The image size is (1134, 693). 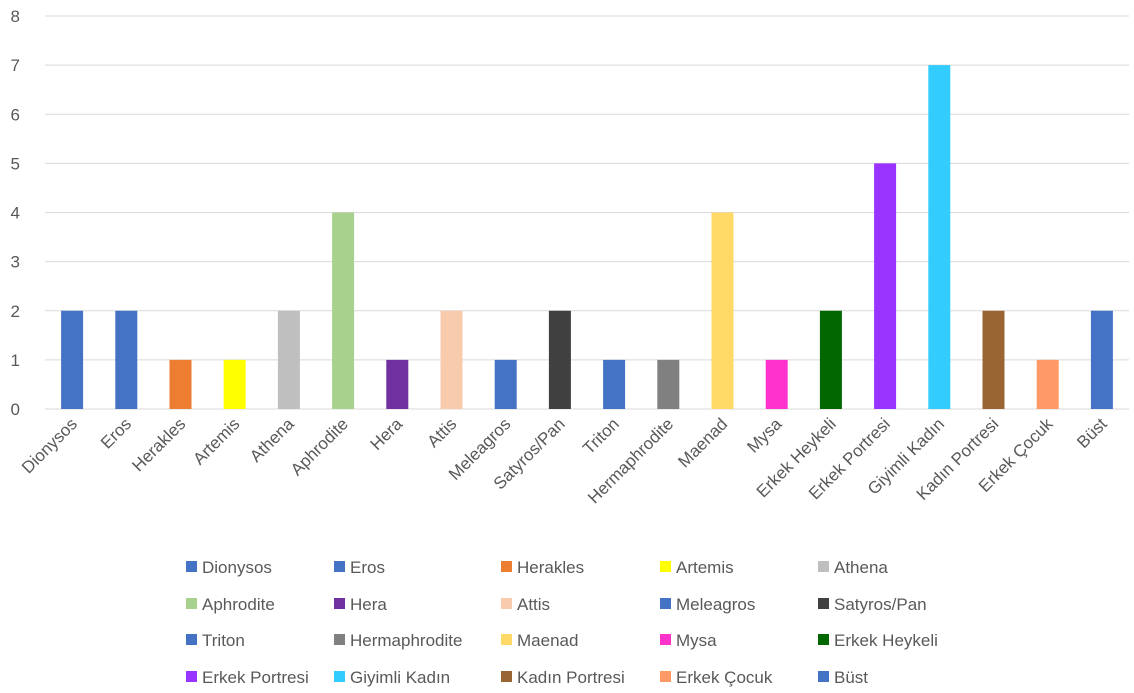 What do you see at coordinates (851, 677) in the screenshot?
I see `legend-label: Büst` at bounding box center [851, 677].